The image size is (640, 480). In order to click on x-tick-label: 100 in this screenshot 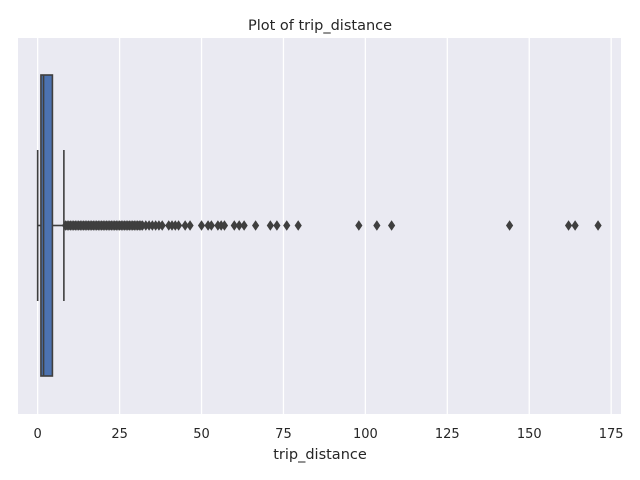, I will do `click(365, 434)`.